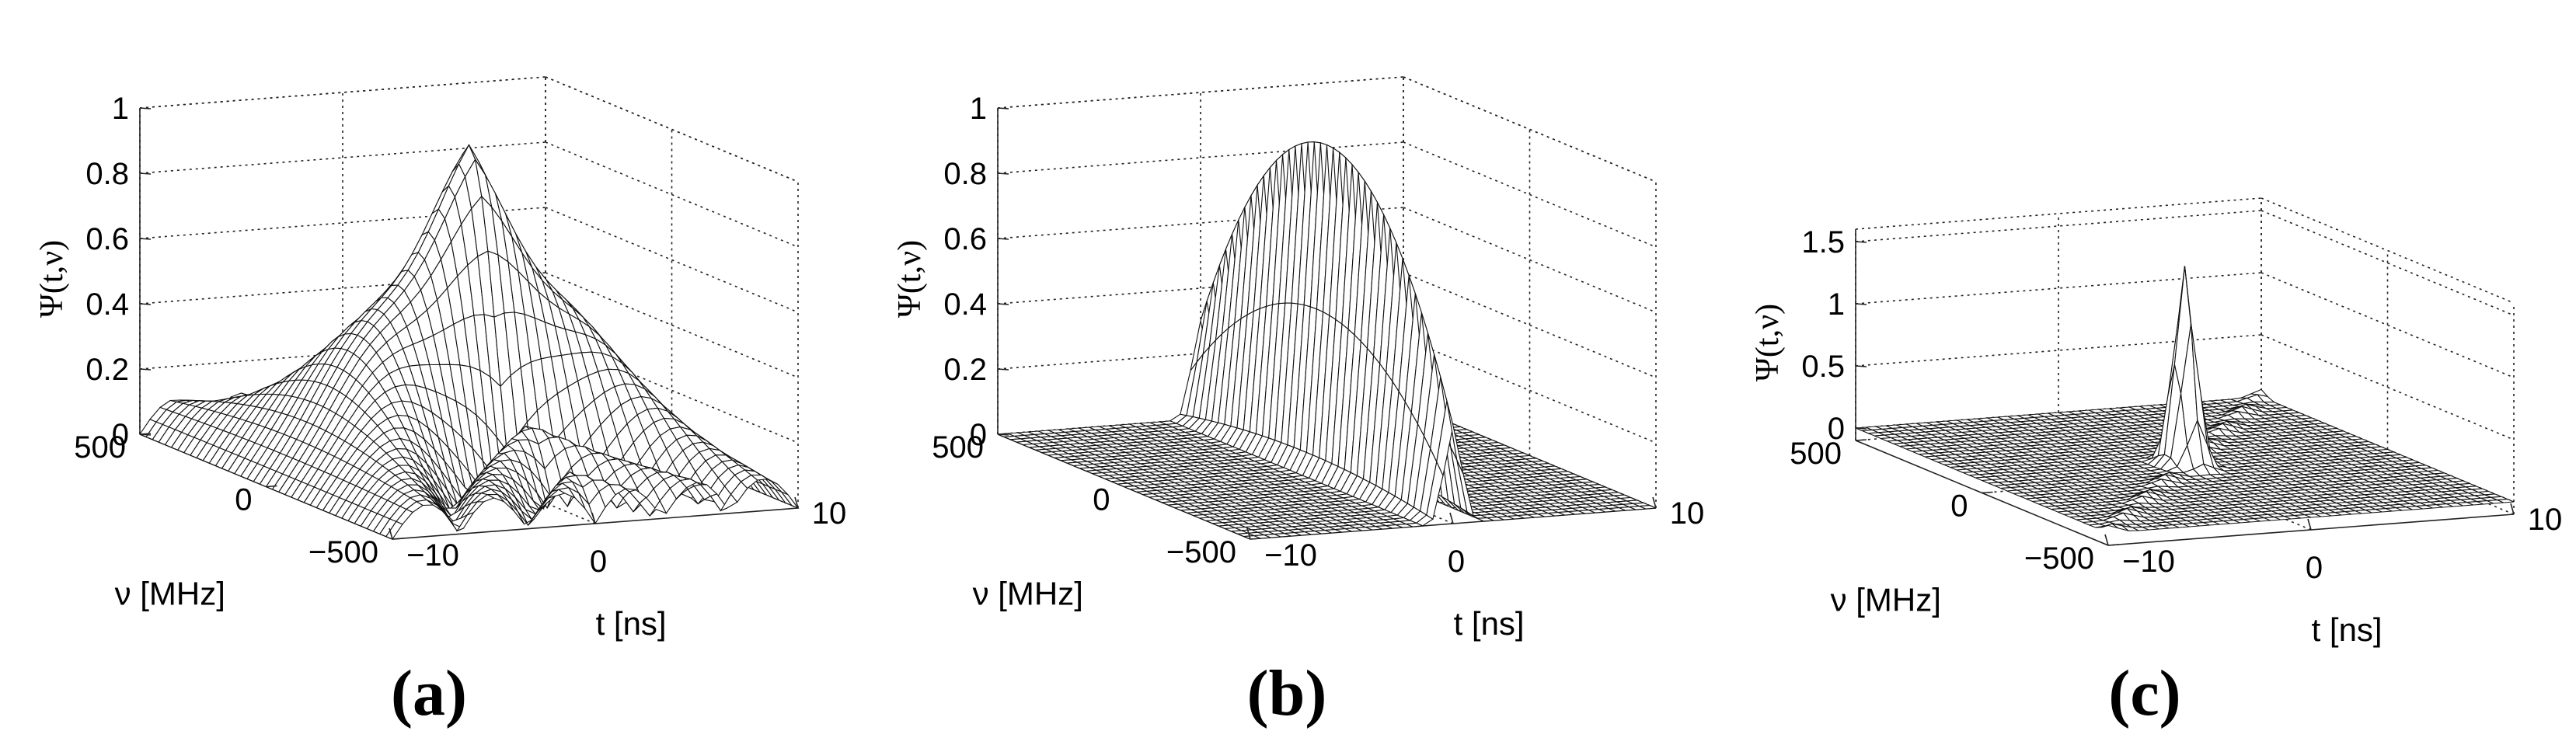 The width and height of the screenshot is (2576, 745). Describe the element at coordinates (2144, 693) in the screenshot. I see `panel-label: (c)` at that location.